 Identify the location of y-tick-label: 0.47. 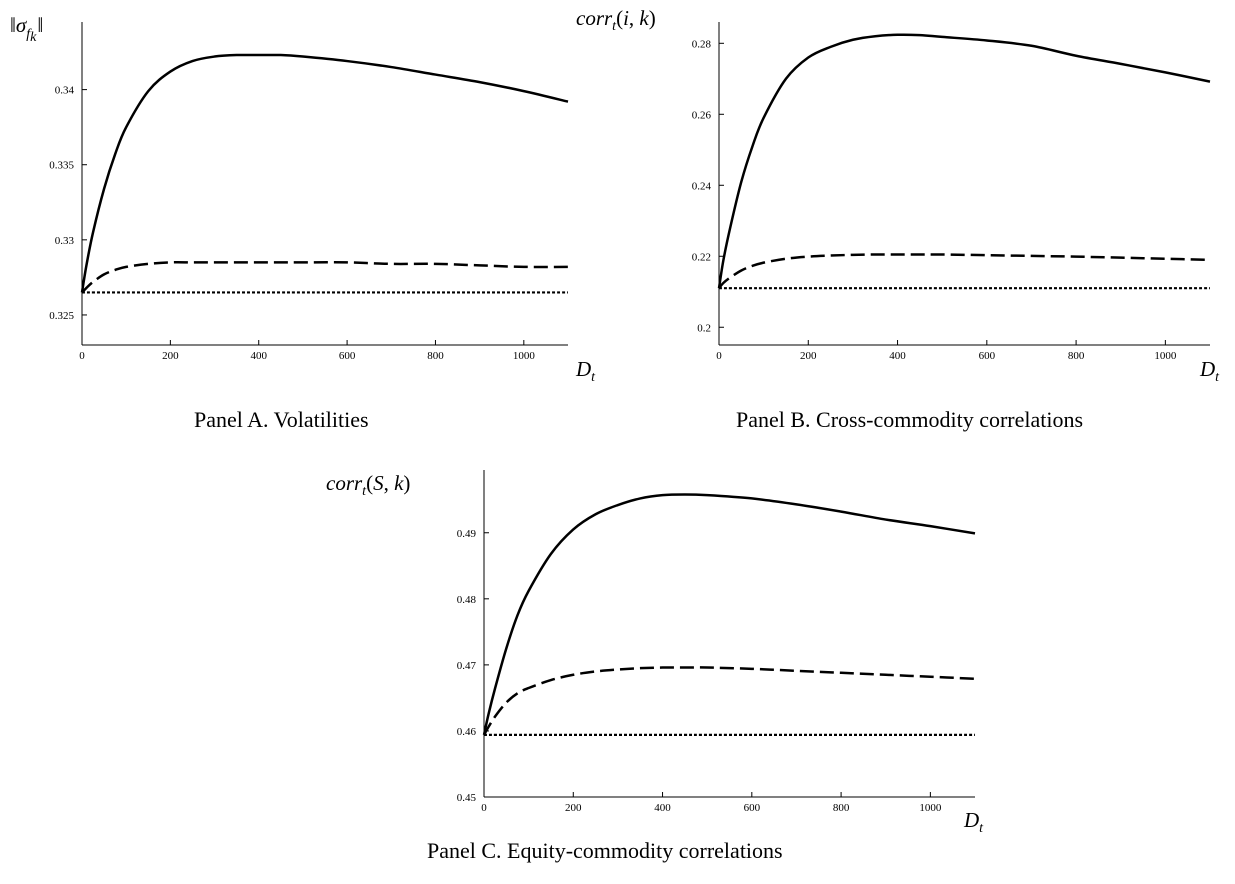
(467, 666).